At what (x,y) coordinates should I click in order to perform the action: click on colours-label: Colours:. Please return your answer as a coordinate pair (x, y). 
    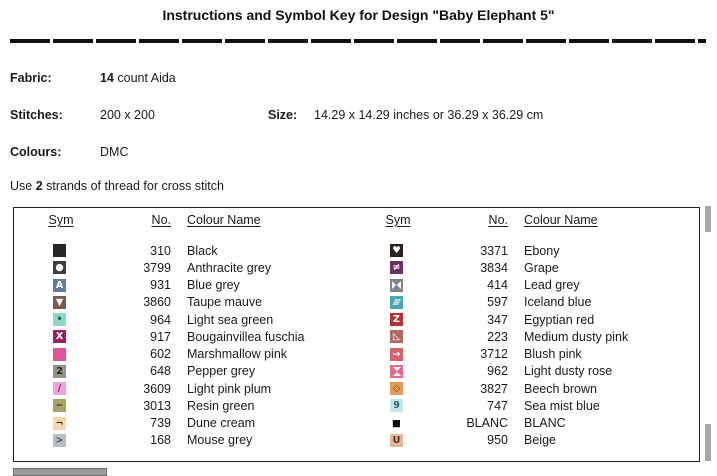
    Looking at the image, I should click on (36, 152).